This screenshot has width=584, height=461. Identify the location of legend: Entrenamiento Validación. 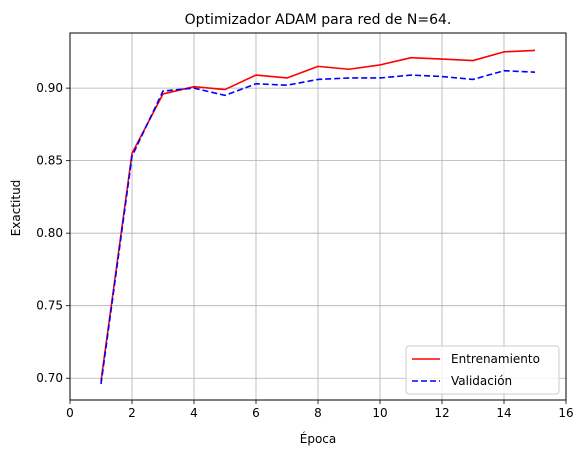
(482, 370).